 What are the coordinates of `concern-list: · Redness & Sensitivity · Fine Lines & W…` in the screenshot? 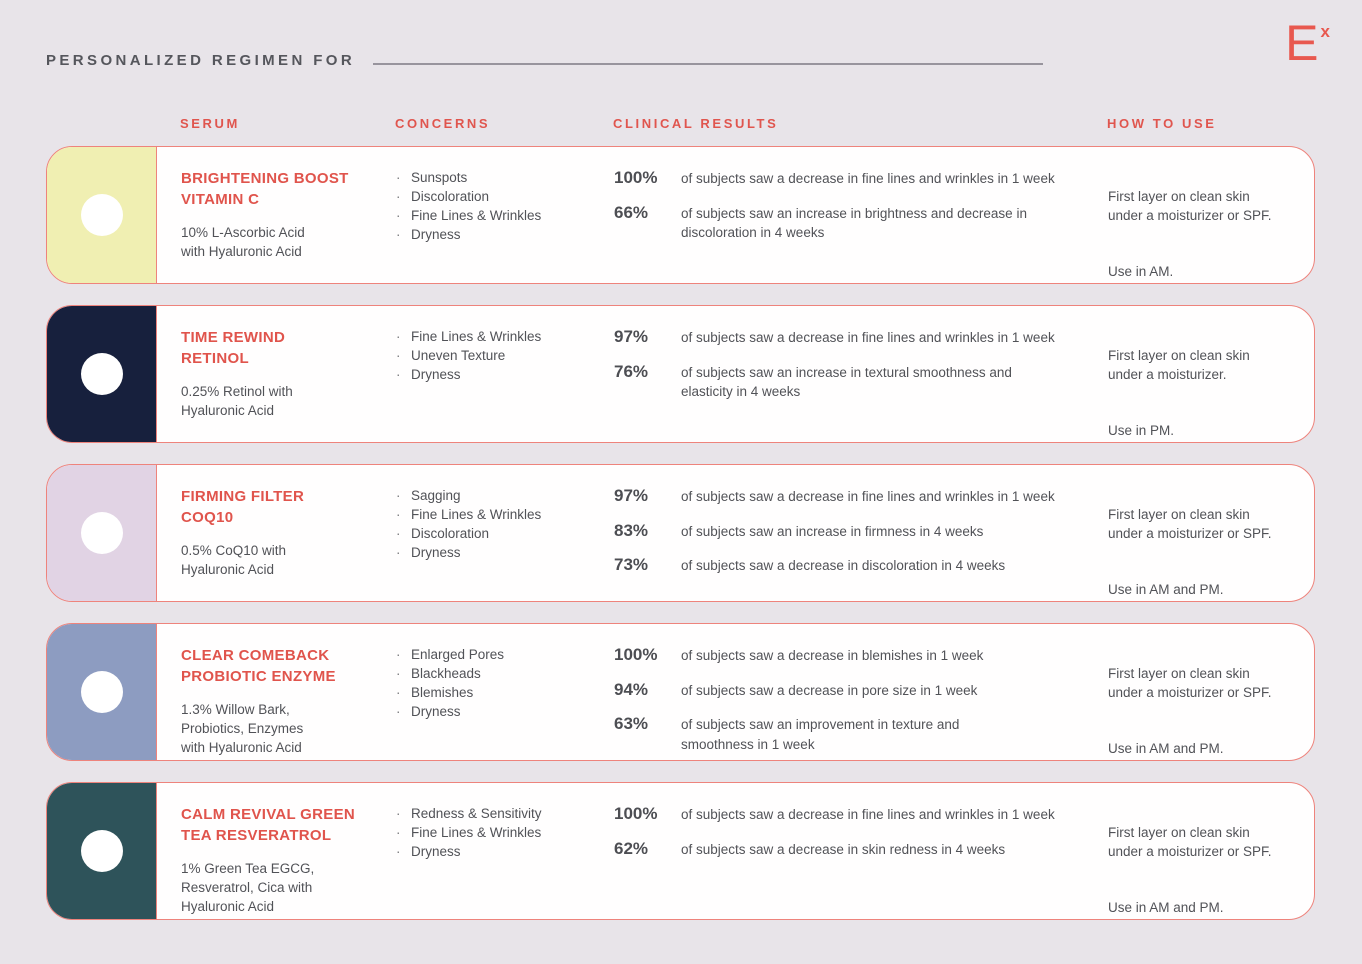 It's located at (505, 861).